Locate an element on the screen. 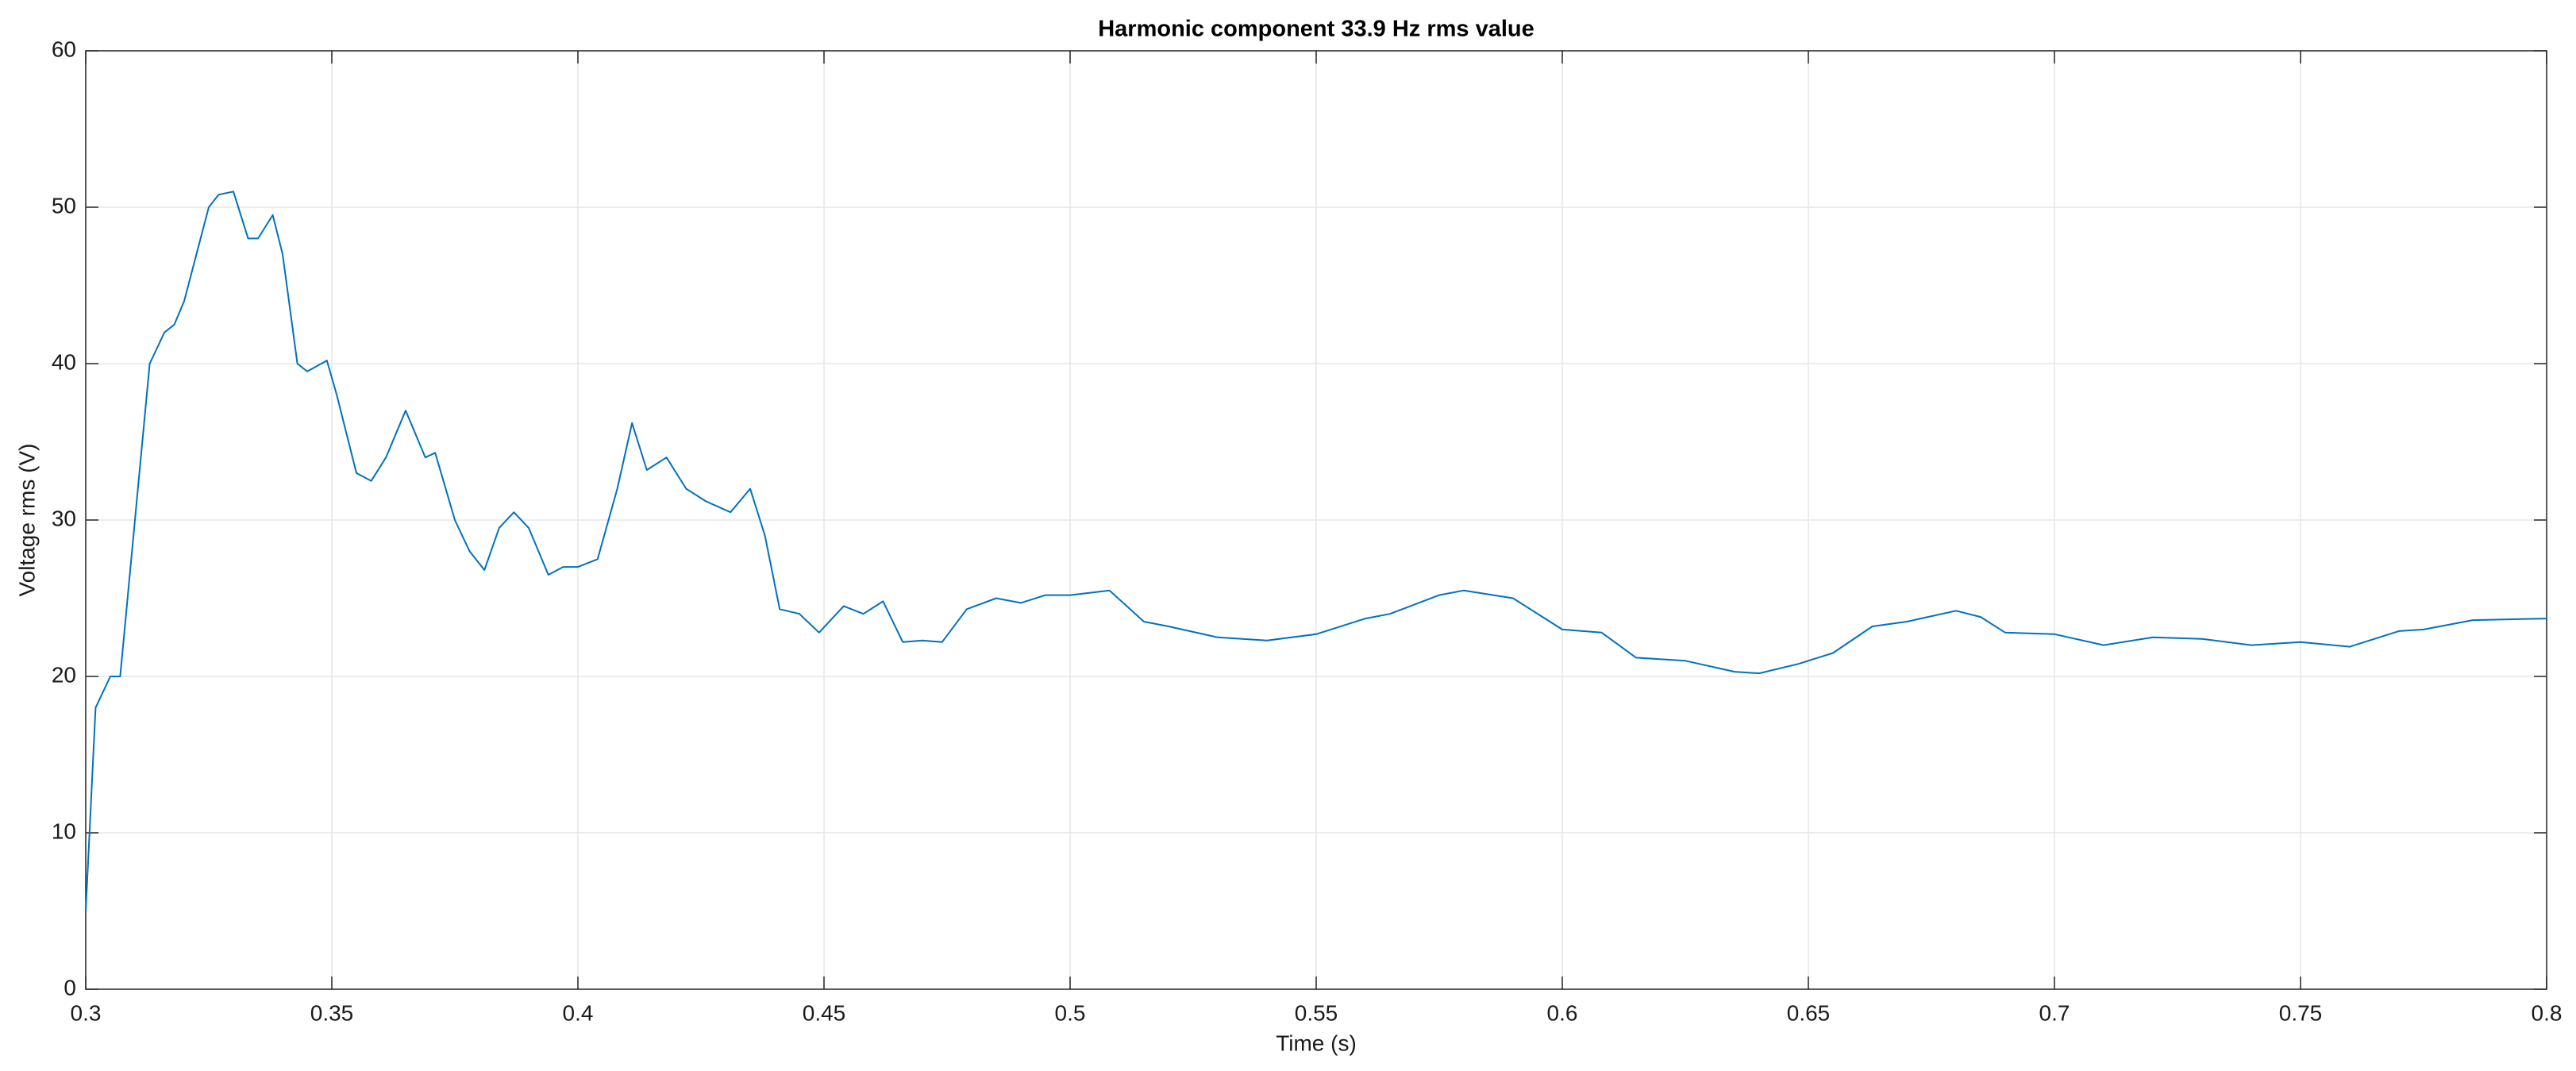  x-tick-label: 0.7 is located at coordinates (2054, 1012).